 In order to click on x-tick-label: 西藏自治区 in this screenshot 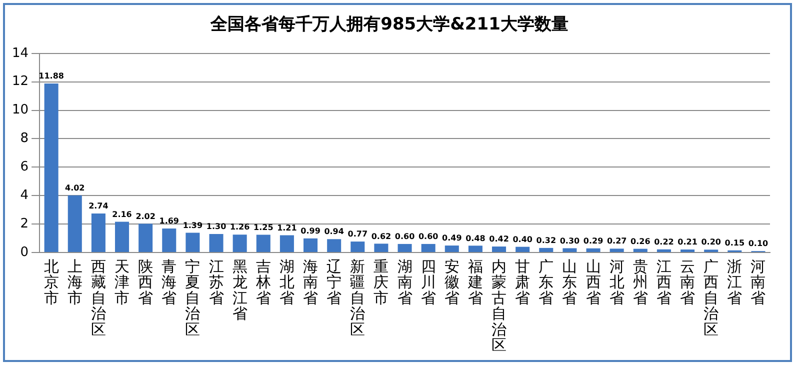, I will do `click(98, 297)`.